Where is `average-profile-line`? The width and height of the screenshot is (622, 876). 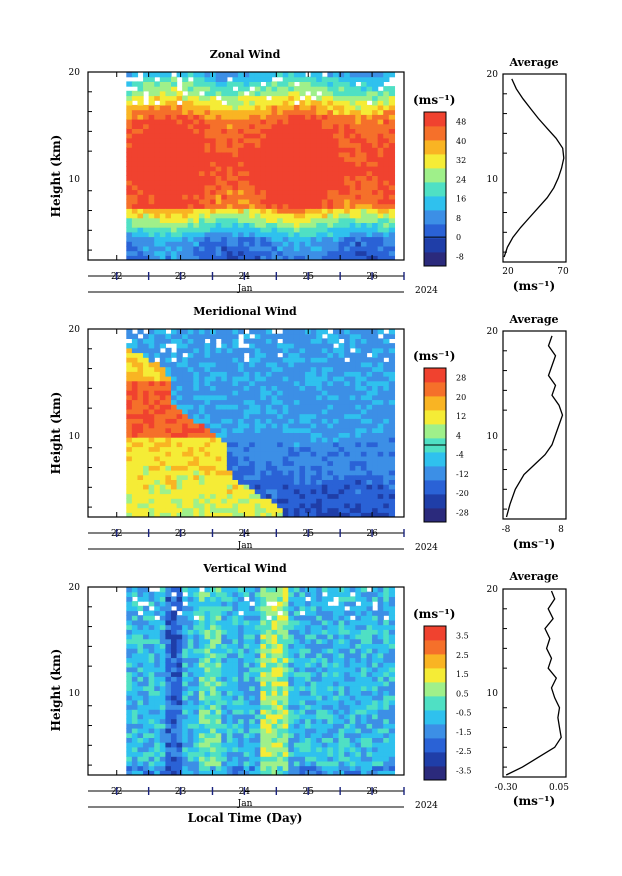 average-profile-line is located at coordinates (534, 168).